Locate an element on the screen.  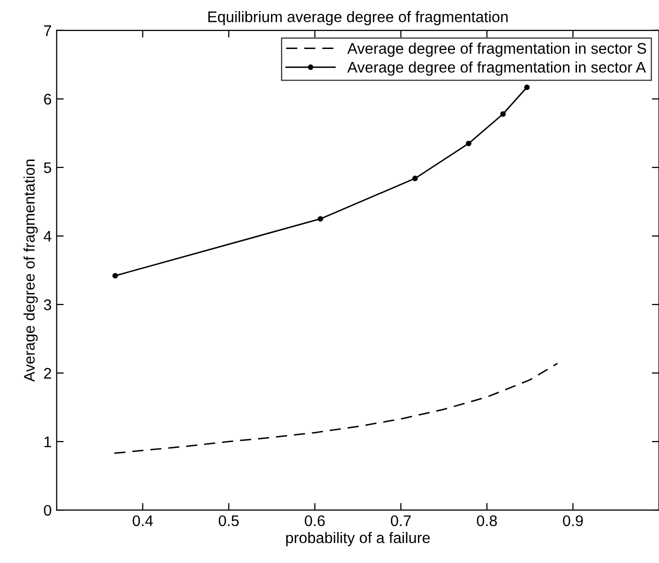
x-tick-label: 0.7 is located at coordinates (400, 520).